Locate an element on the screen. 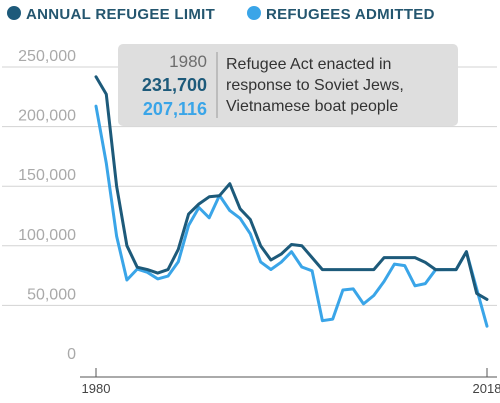 The width and height of the screenshot is (500, 403). y-tick-label: 0 is located at coordinates (71, 354).